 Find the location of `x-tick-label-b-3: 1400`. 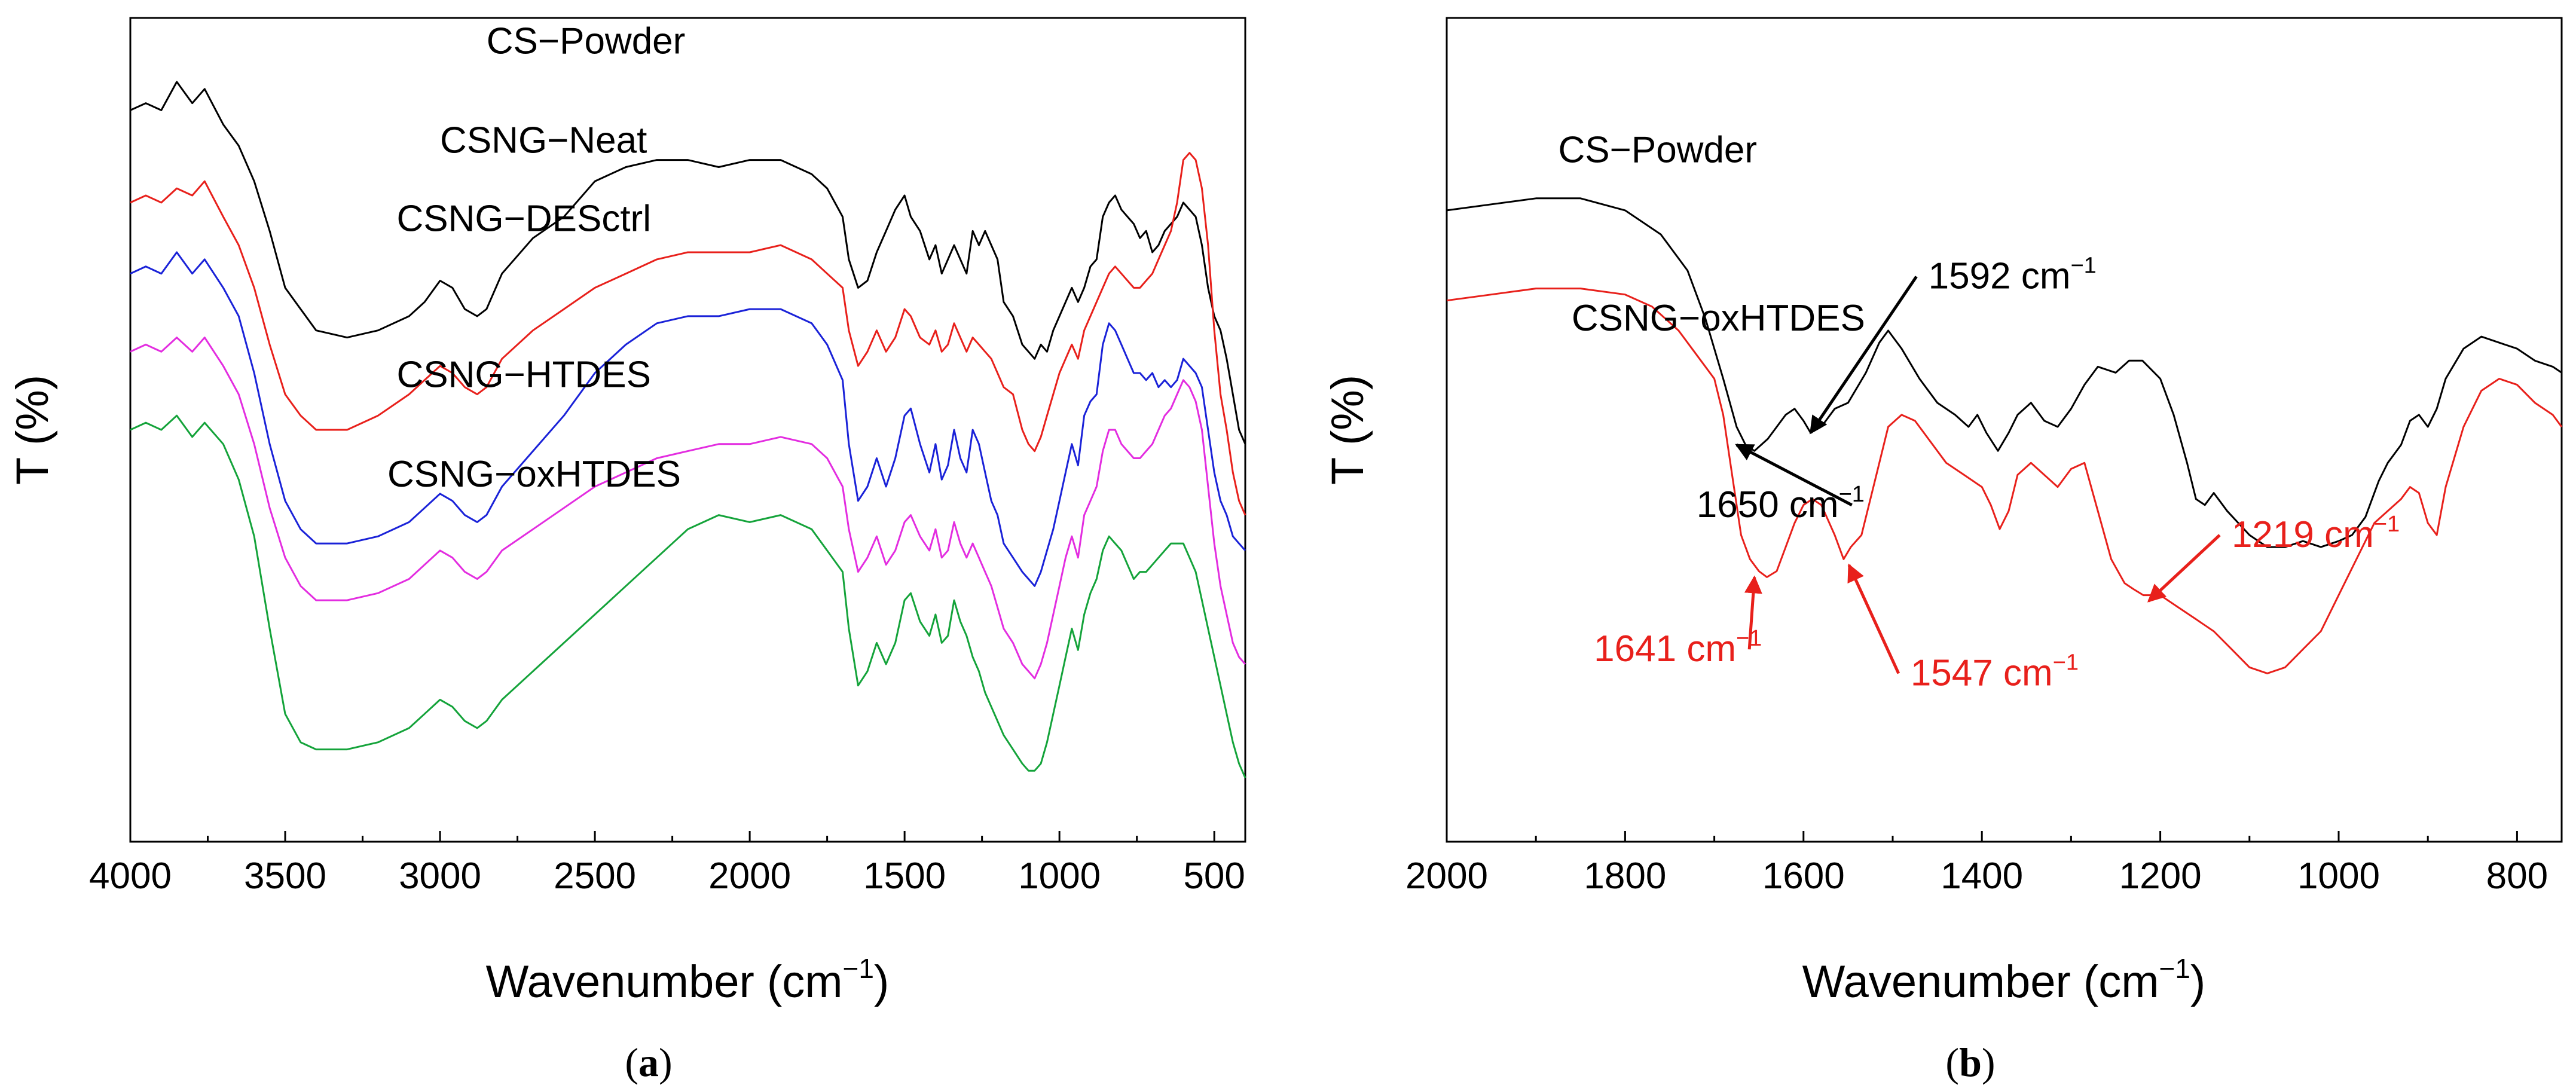

x-tick-label-b-3: 1400 is located at coordinates (1982, 876).